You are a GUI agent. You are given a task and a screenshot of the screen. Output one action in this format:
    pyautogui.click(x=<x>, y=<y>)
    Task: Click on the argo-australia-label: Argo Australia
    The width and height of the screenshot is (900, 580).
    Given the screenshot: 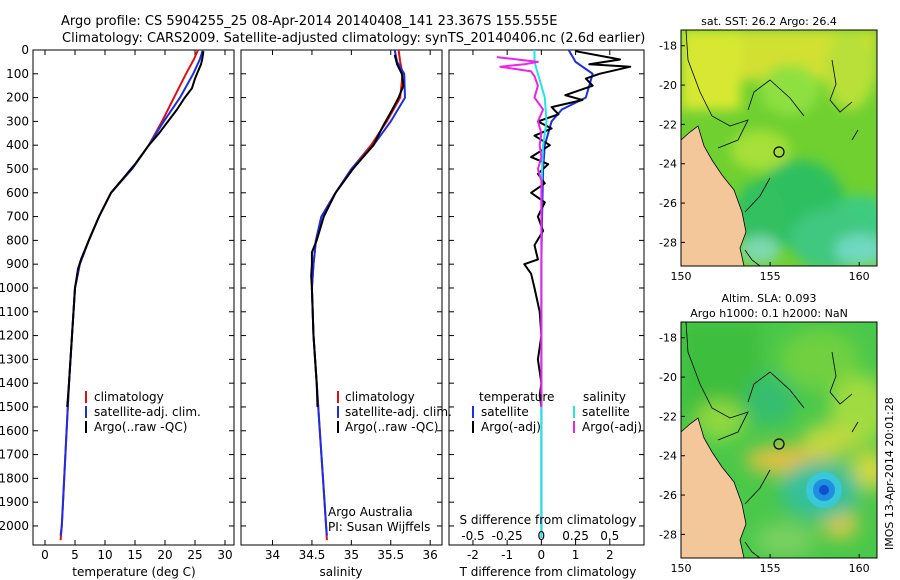 What is the action you would take?
    pyautogui.click(x=370, y=512)
    